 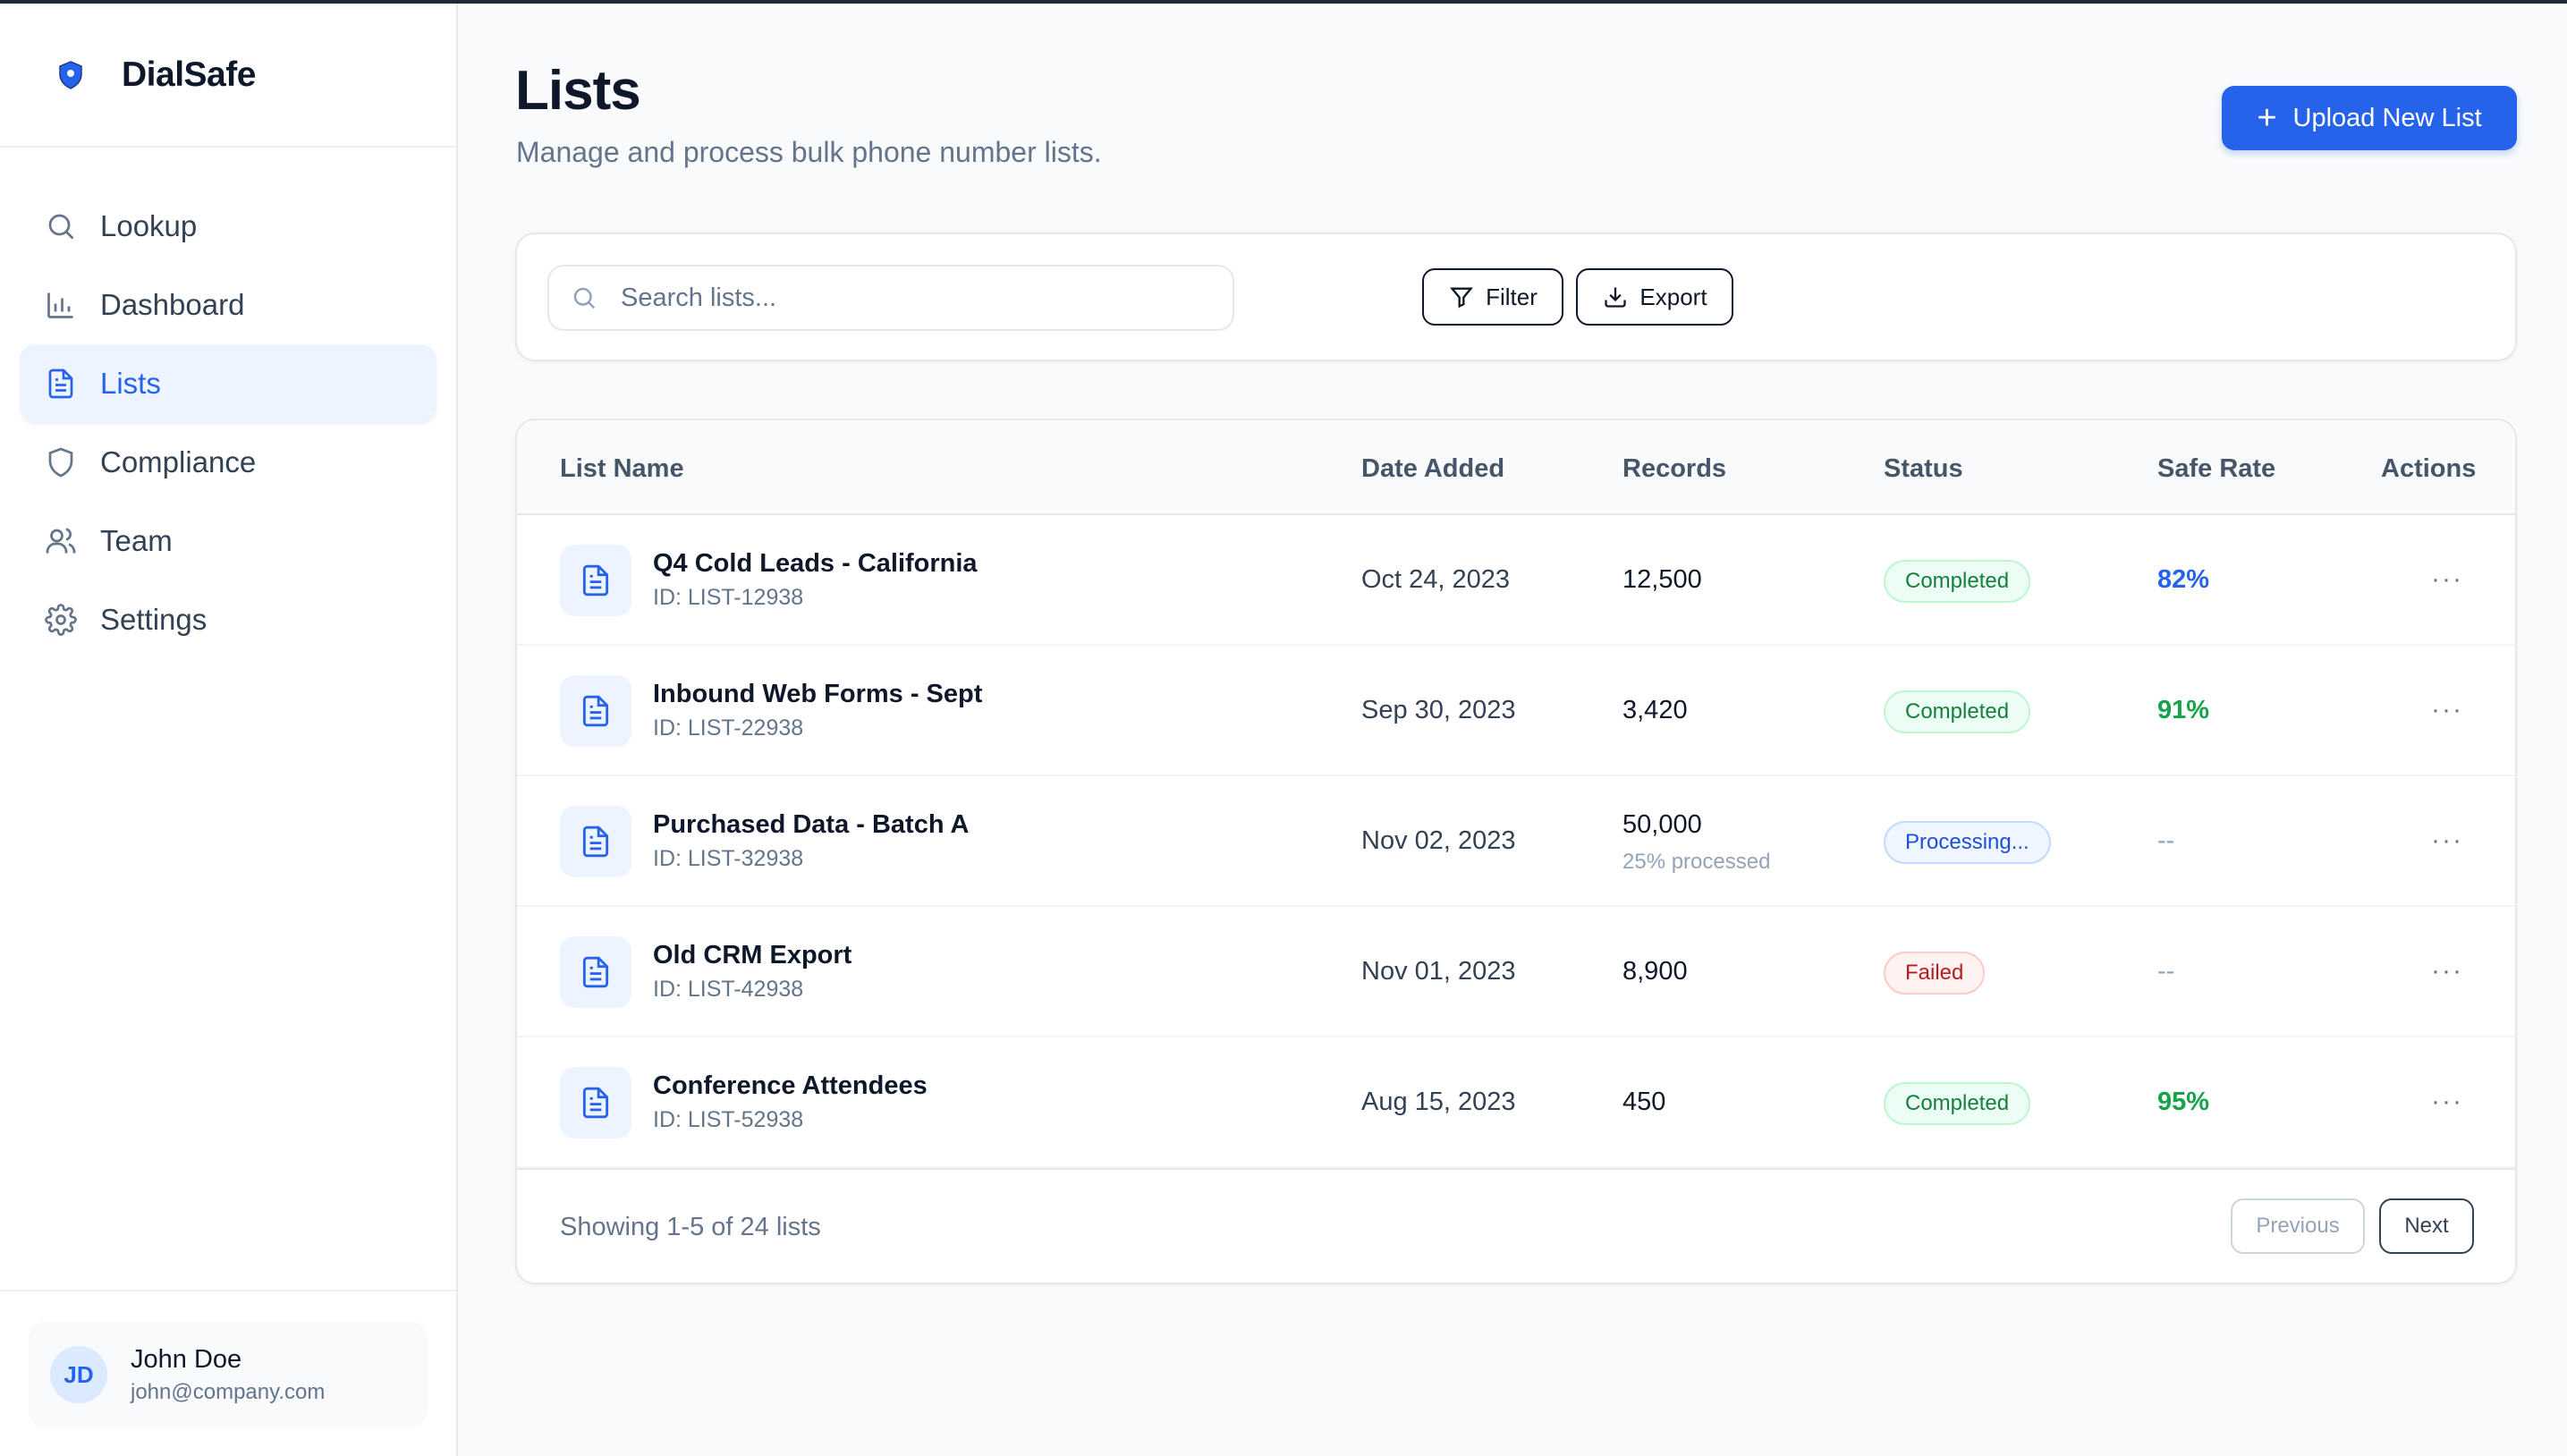 I want to click on pagination-summary: Showing 1-5 of 24 lists, so click(x=690, y=1227).